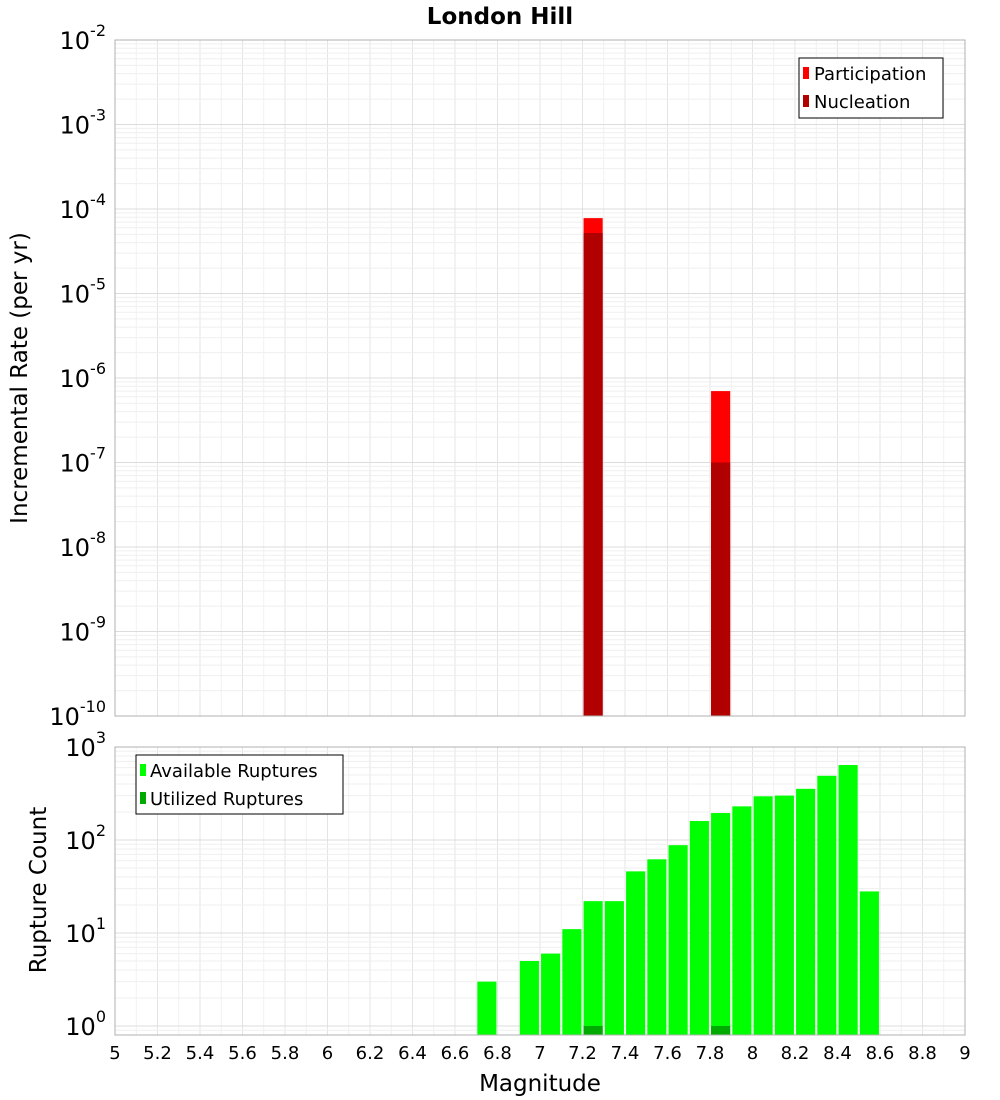 The width and height of the screenshot is (1000, 1100). I want to click on bottom-y-tick-label: 10³, so click(85, 745).